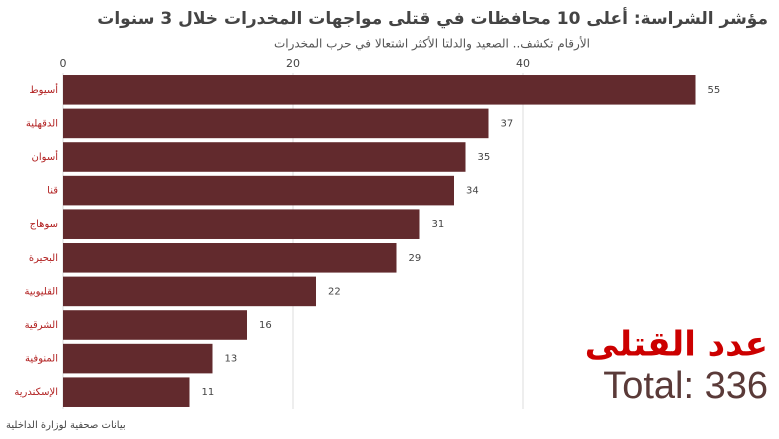 This screenshot has width=779, height=439. Describe the element at coordinates (63, 63) in the screenshot. I see `x-tick-label: 0` at that location.